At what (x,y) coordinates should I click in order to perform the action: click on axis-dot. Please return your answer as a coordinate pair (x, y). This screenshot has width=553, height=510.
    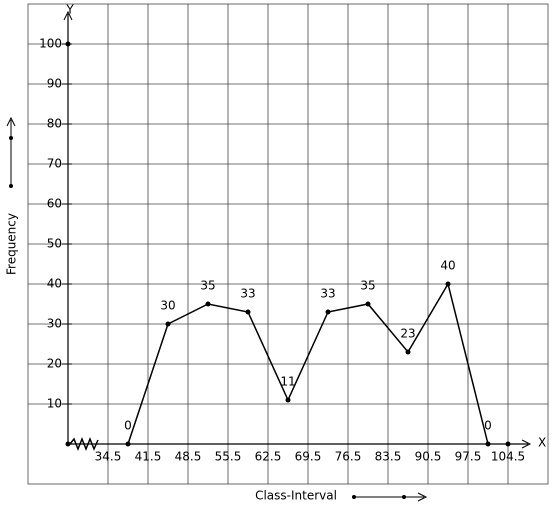
    Looking at the image, I should click on (508, 444).